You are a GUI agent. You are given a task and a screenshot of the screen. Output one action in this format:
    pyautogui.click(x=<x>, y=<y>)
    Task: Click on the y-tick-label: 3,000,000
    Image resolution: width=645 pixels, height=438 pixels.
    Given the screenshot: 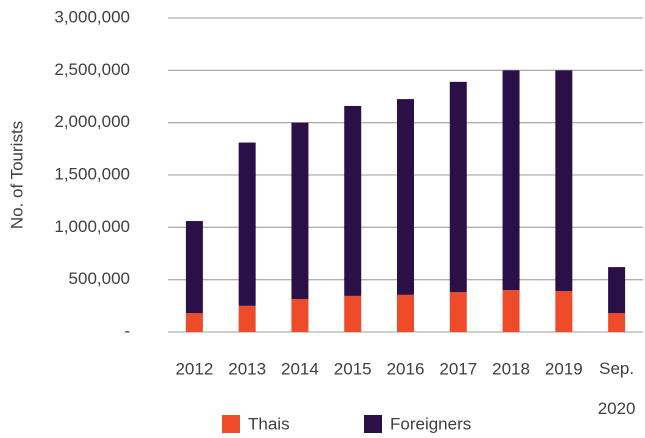 What is the action you would take?
    pyautogui.click(x=92, y=16)
    